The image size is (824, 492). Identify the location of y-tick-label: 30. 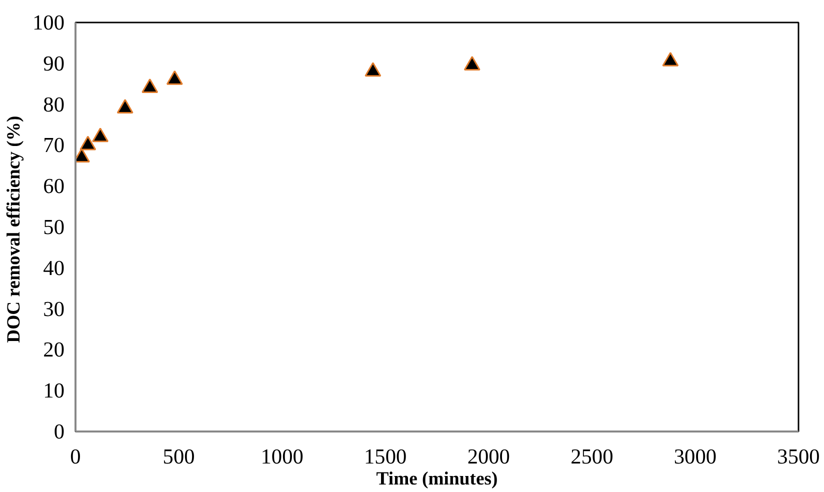
(53, 308).